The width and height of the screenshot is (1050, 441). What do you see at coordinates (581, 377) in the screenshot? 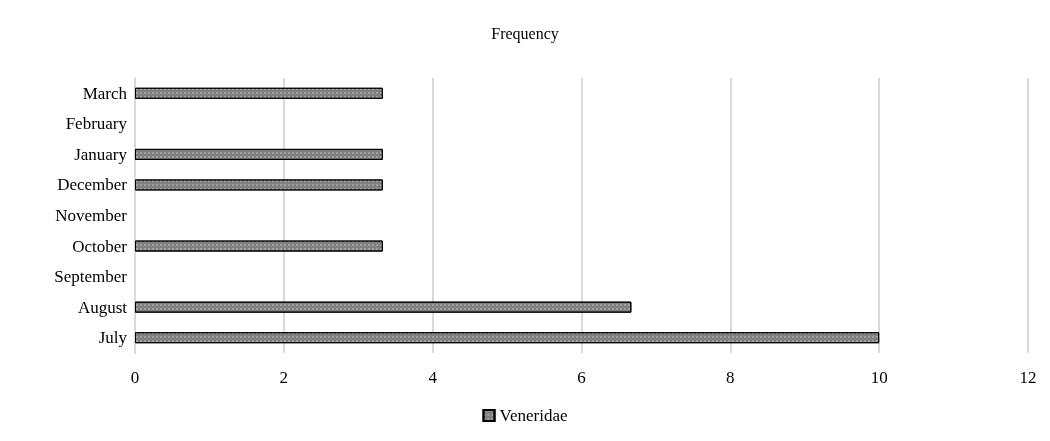
I see `x-tick-label: 6` at bounding box center [581, 377].